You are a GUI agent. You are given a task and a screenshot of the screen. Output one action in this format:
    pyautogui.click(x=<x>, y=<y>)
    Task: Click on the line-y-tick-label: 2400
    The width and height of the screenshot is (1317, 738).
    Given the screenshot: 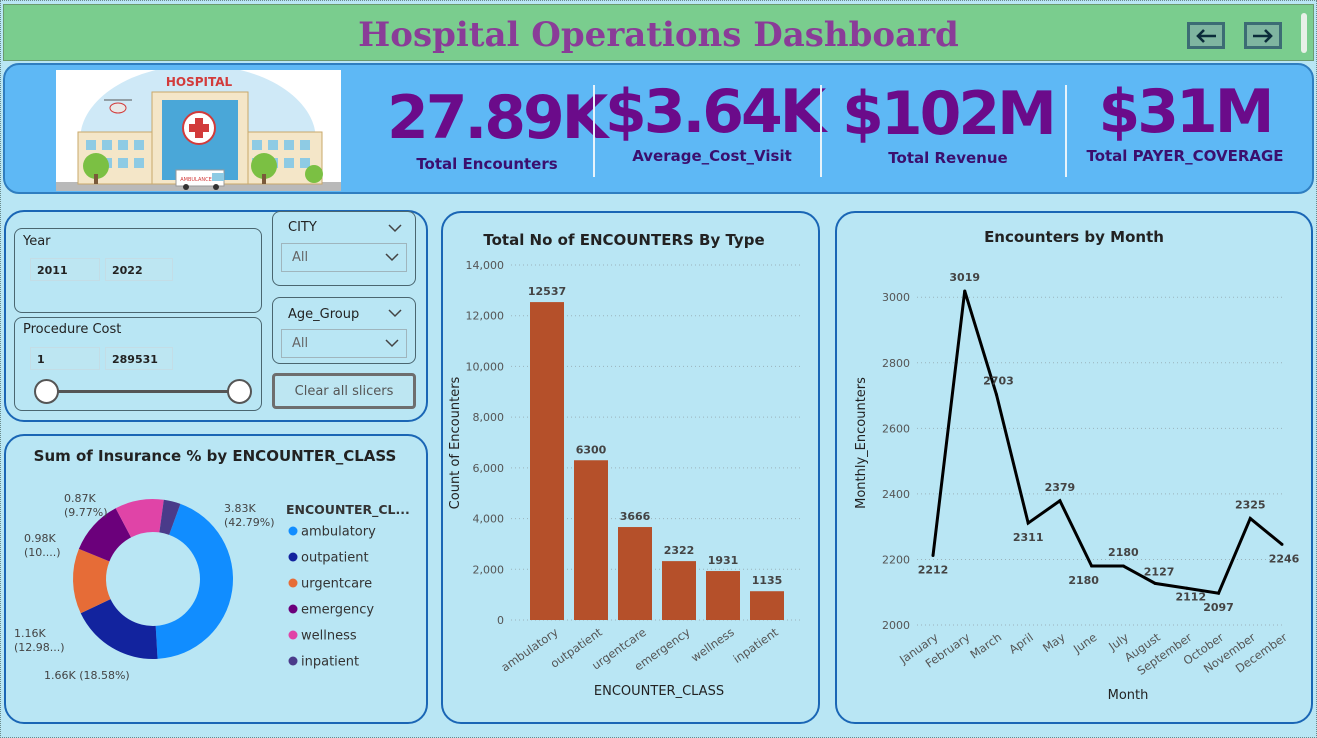 What is the action you would take?
    pyautogui.click(x=896, y=494)
    